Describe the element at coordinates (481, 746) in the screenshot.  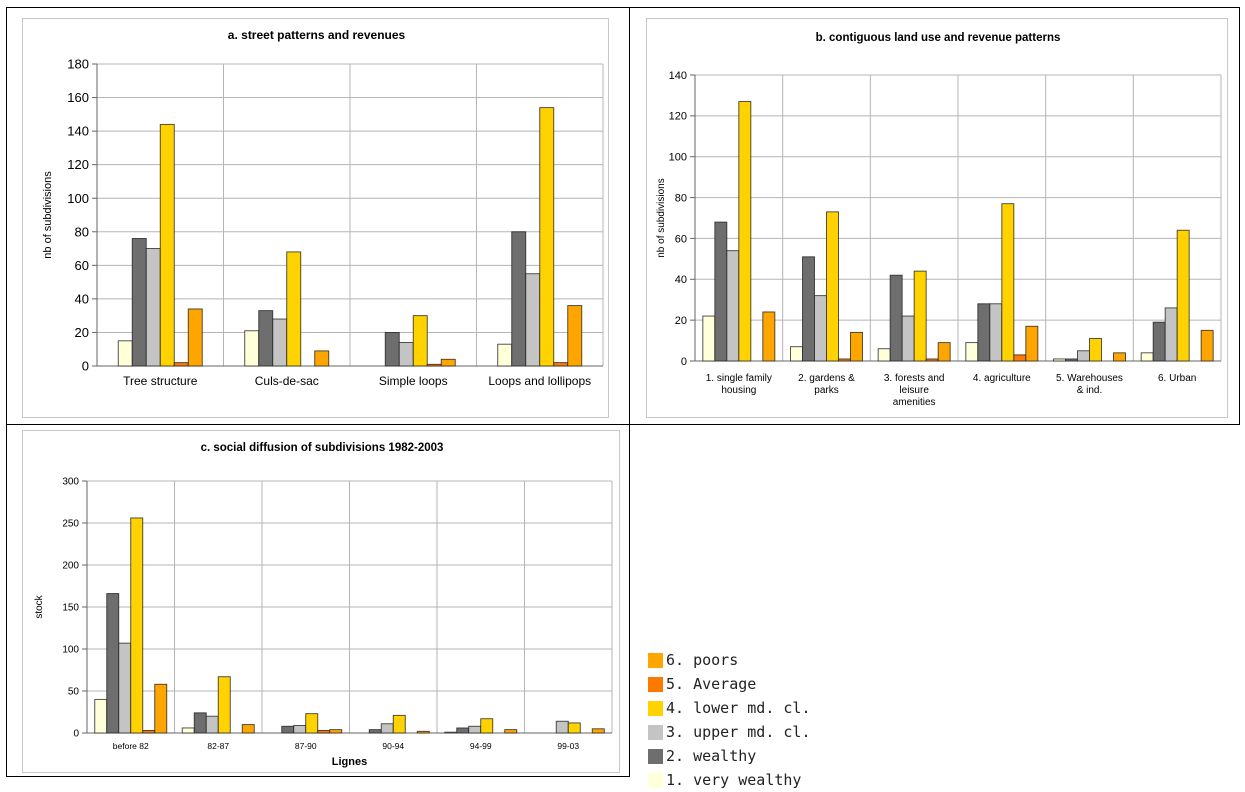
I see `x-tick-label: 94-99` at that location.